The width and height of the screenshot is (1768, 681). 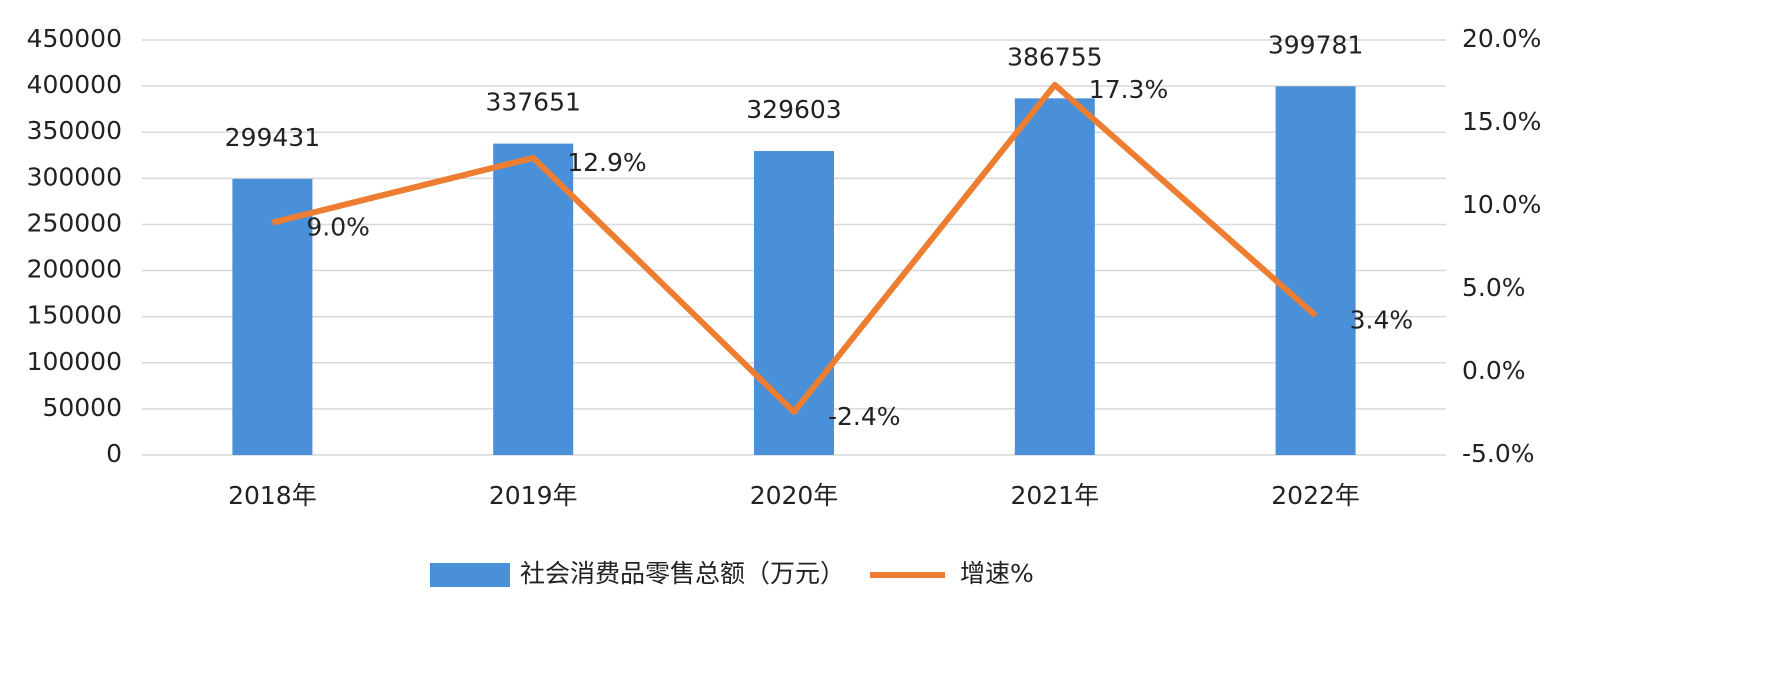 I want to click on y2-tick-label: 0.0%, so click(x=1494, y=370).